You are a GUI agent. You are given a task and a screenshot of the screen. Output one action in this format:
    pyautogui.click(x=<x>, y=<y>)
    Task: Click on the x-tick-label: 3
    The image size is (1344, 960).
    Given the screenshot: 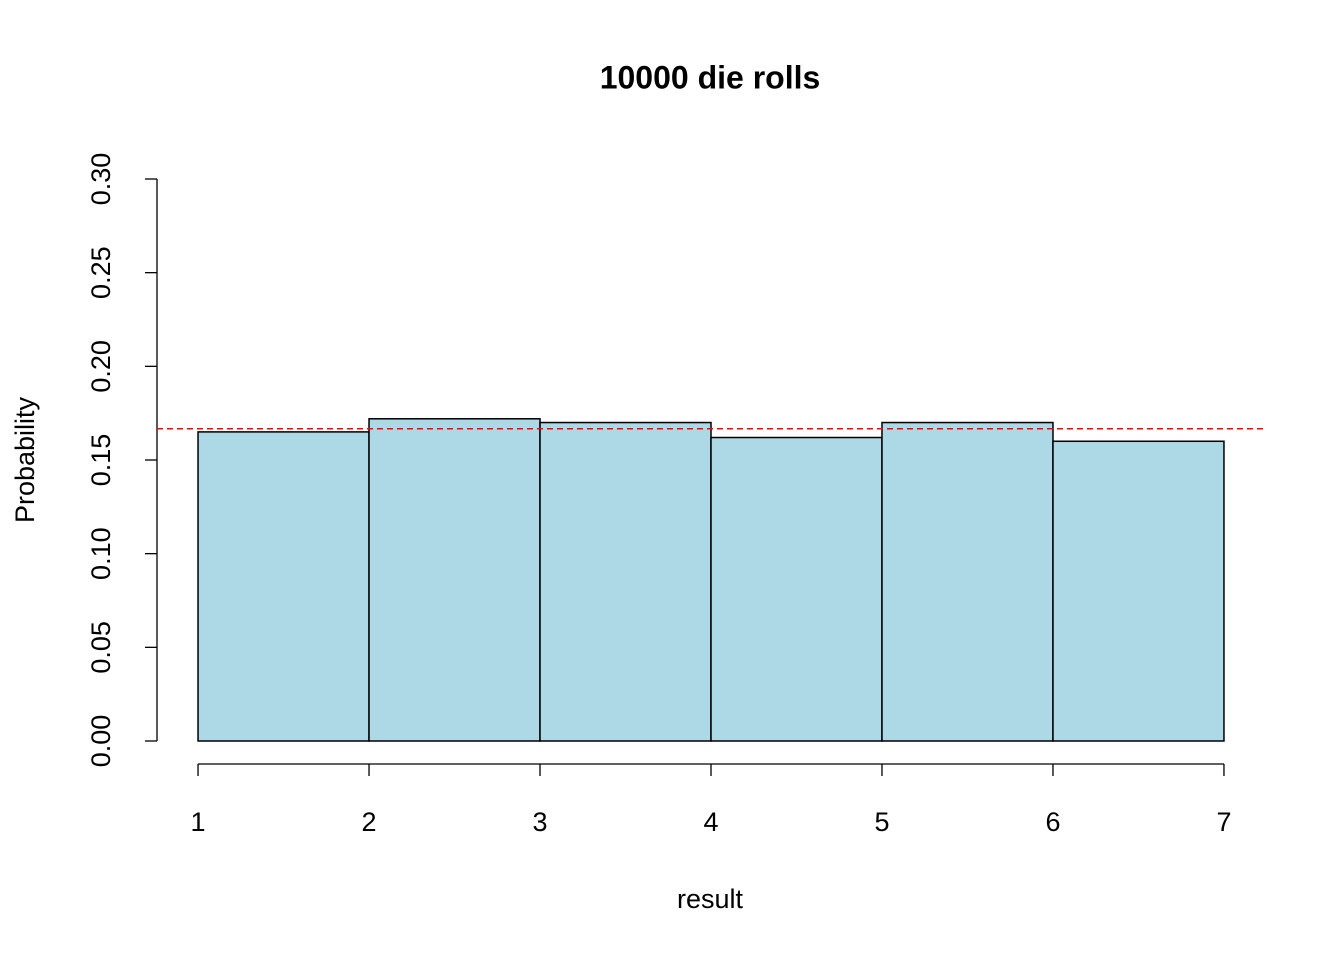 What is the action you would take?
    pyautogui.click(x=539, y=822)
    